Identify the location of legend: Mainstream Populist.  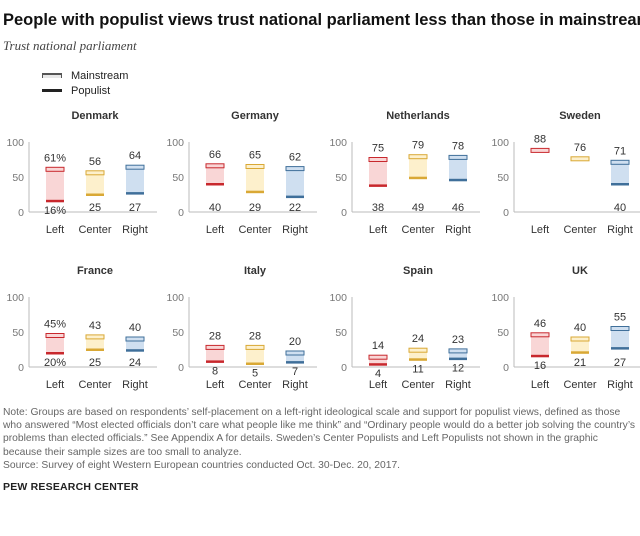
(85, 83).